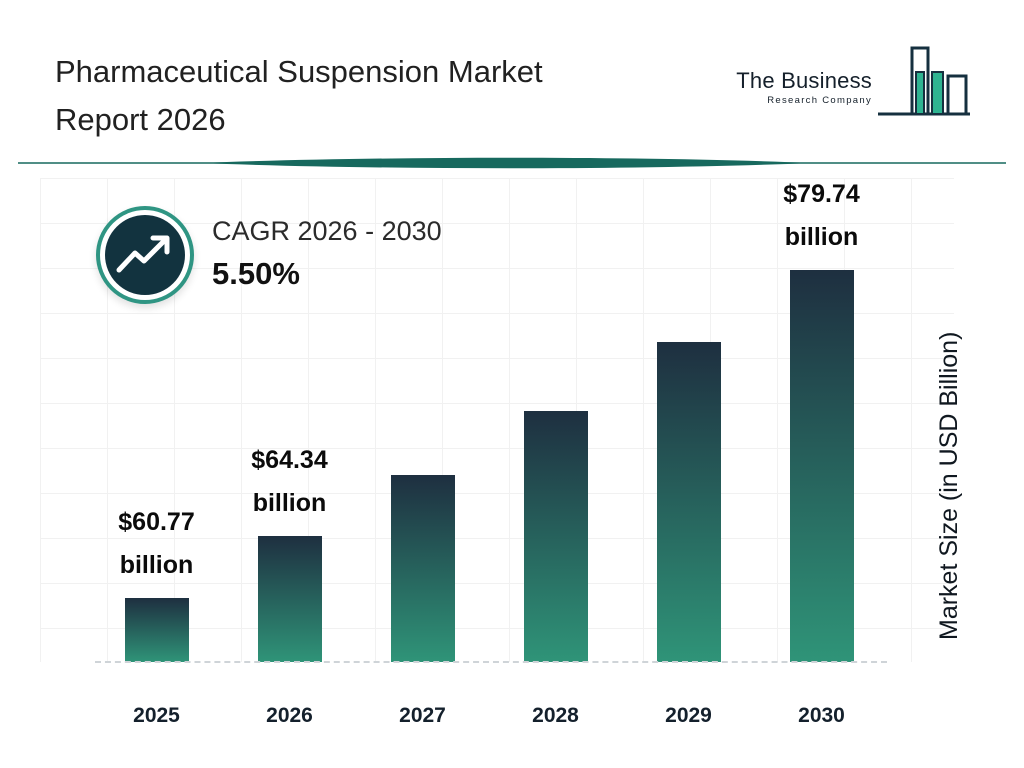 The width and height of the screenshot is (1024, 768). I want to click on bar-group-2026: $64.34 billion, so click(289, 550).